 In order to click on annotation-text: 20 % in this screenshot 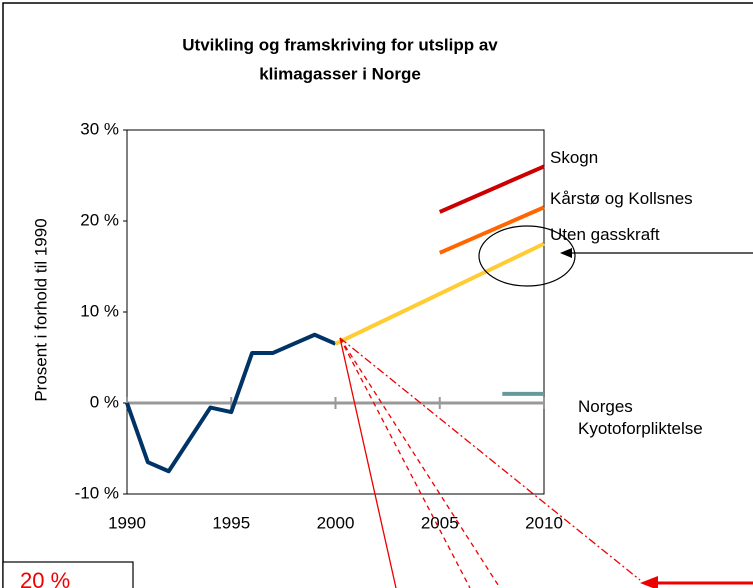, I will do `click(45, 578)`.